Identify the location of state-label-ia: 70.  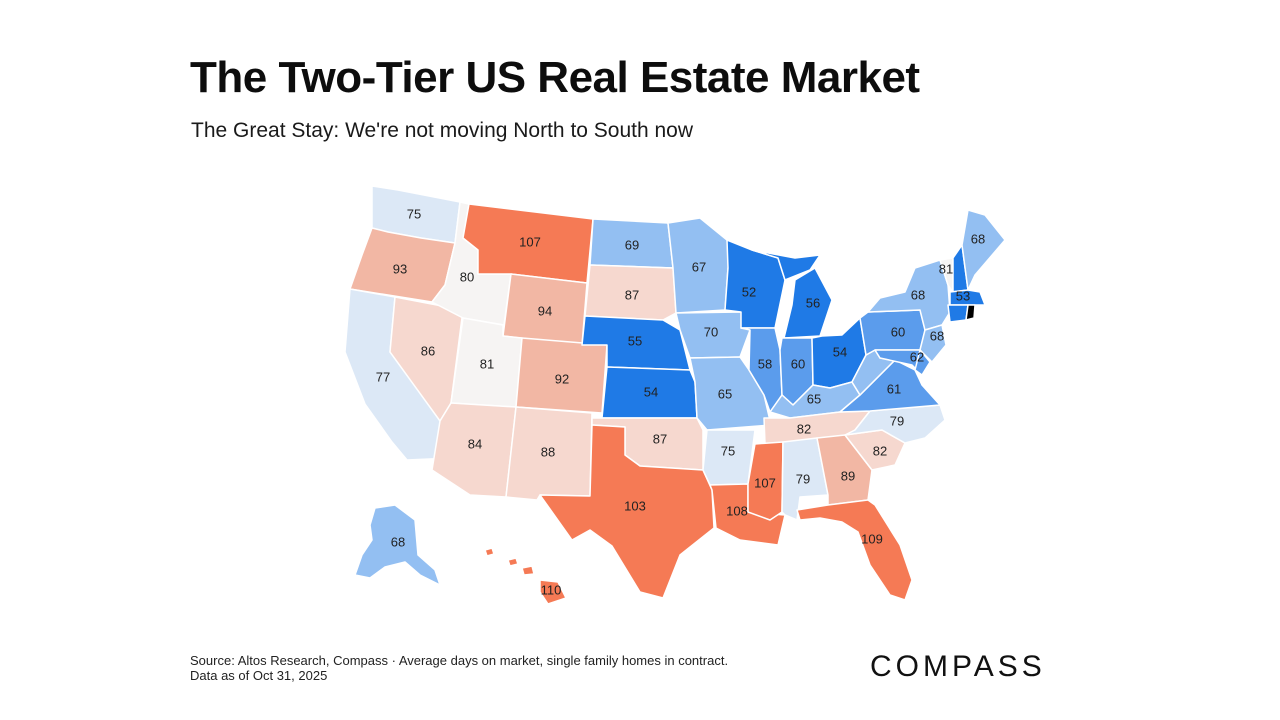
(711, 331).